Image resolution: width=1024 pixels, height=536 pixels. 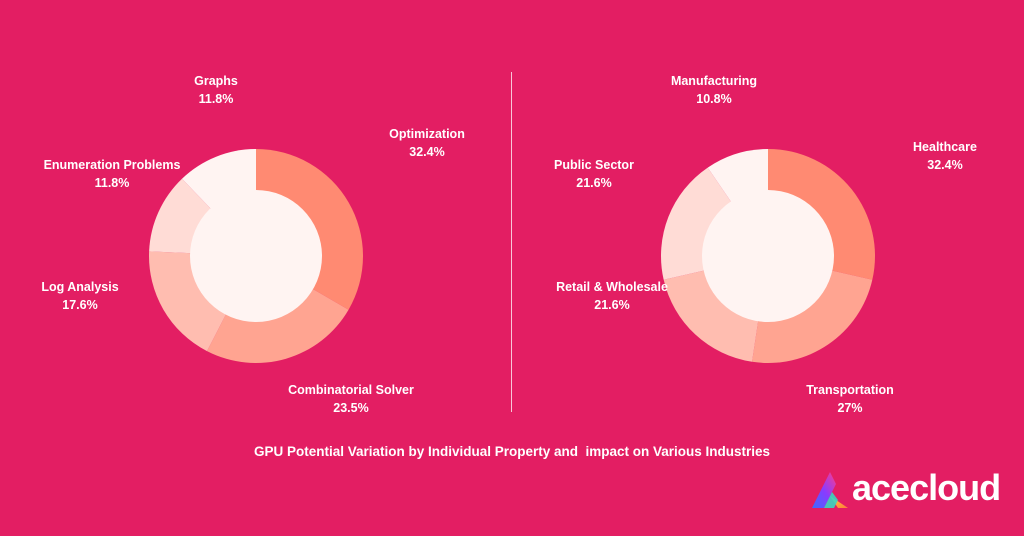 What do you see at coordinates (79, 305) in the screenshot?
I see `value-log-analysis: 17.6%` at bounding box center [79, 305].